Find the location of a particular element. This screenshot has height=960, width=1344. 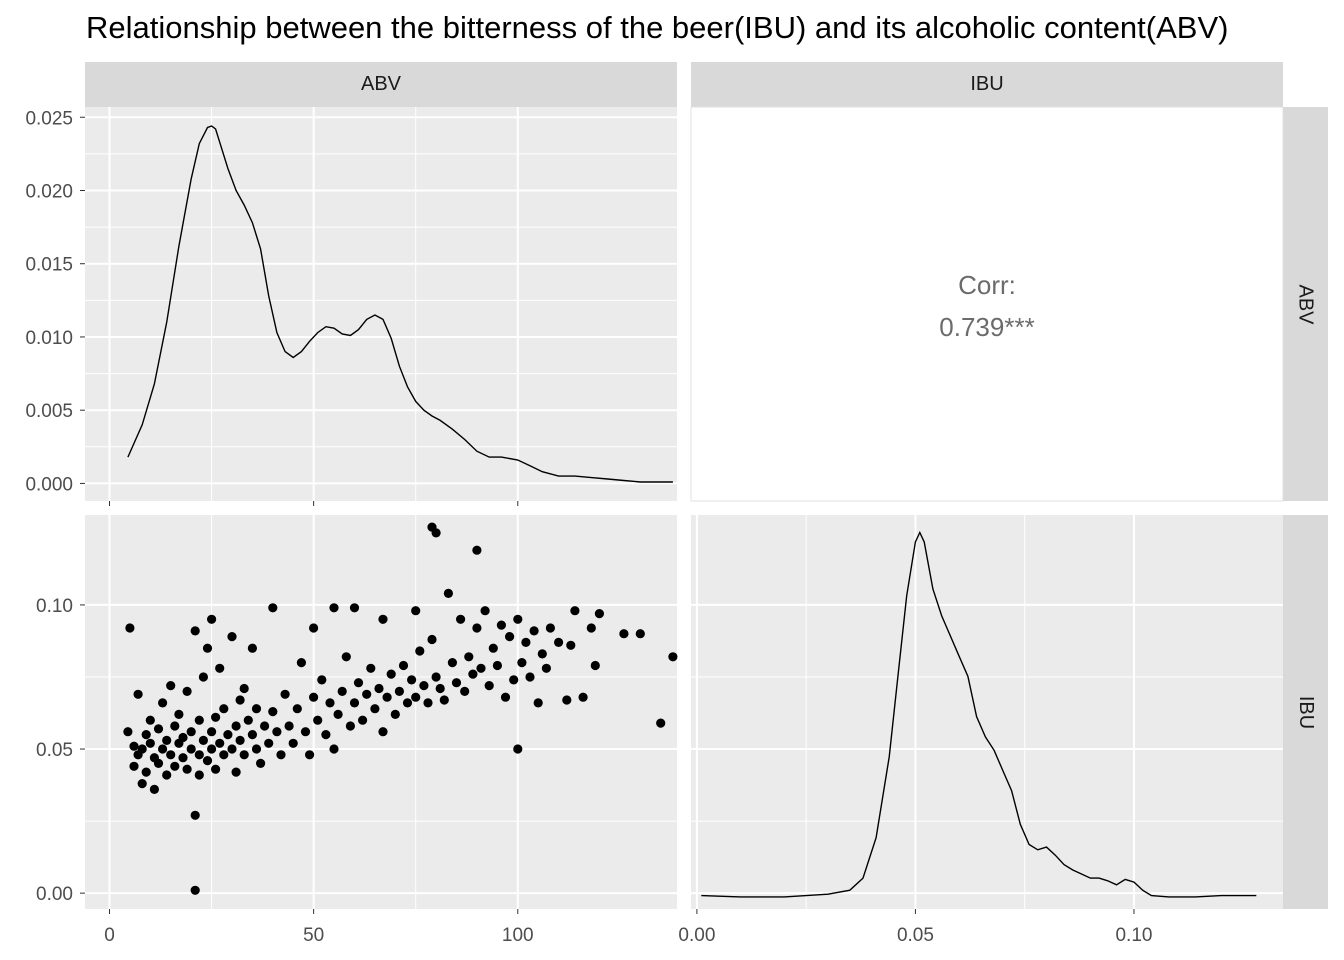

abv-density-y-tick-label: 0.010 is located at coordinates (49, 338).